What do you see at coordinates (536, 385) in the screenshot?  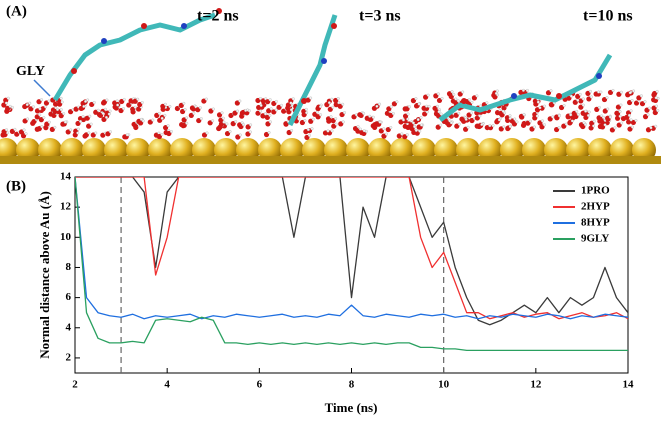 I see `x-tick-label: 12` at bounding box center [536, 385].